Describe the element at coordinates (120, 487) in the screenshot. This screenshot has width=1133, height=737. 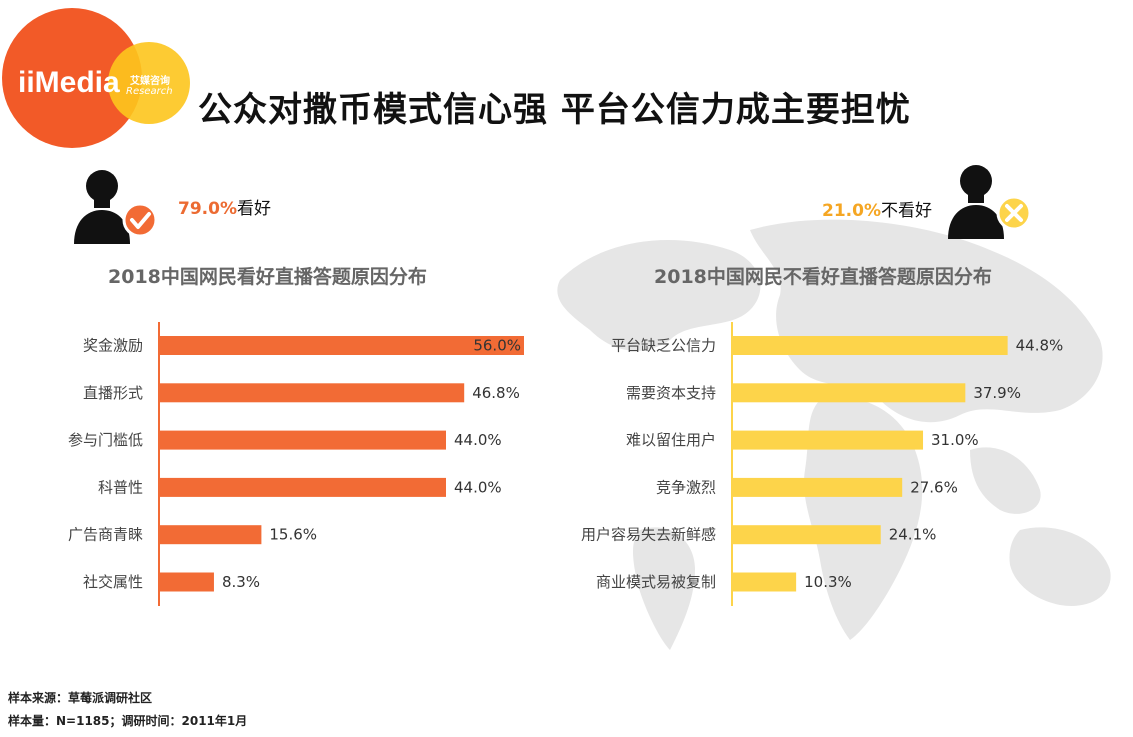
I see `left-category-label: 科普性` at that location.